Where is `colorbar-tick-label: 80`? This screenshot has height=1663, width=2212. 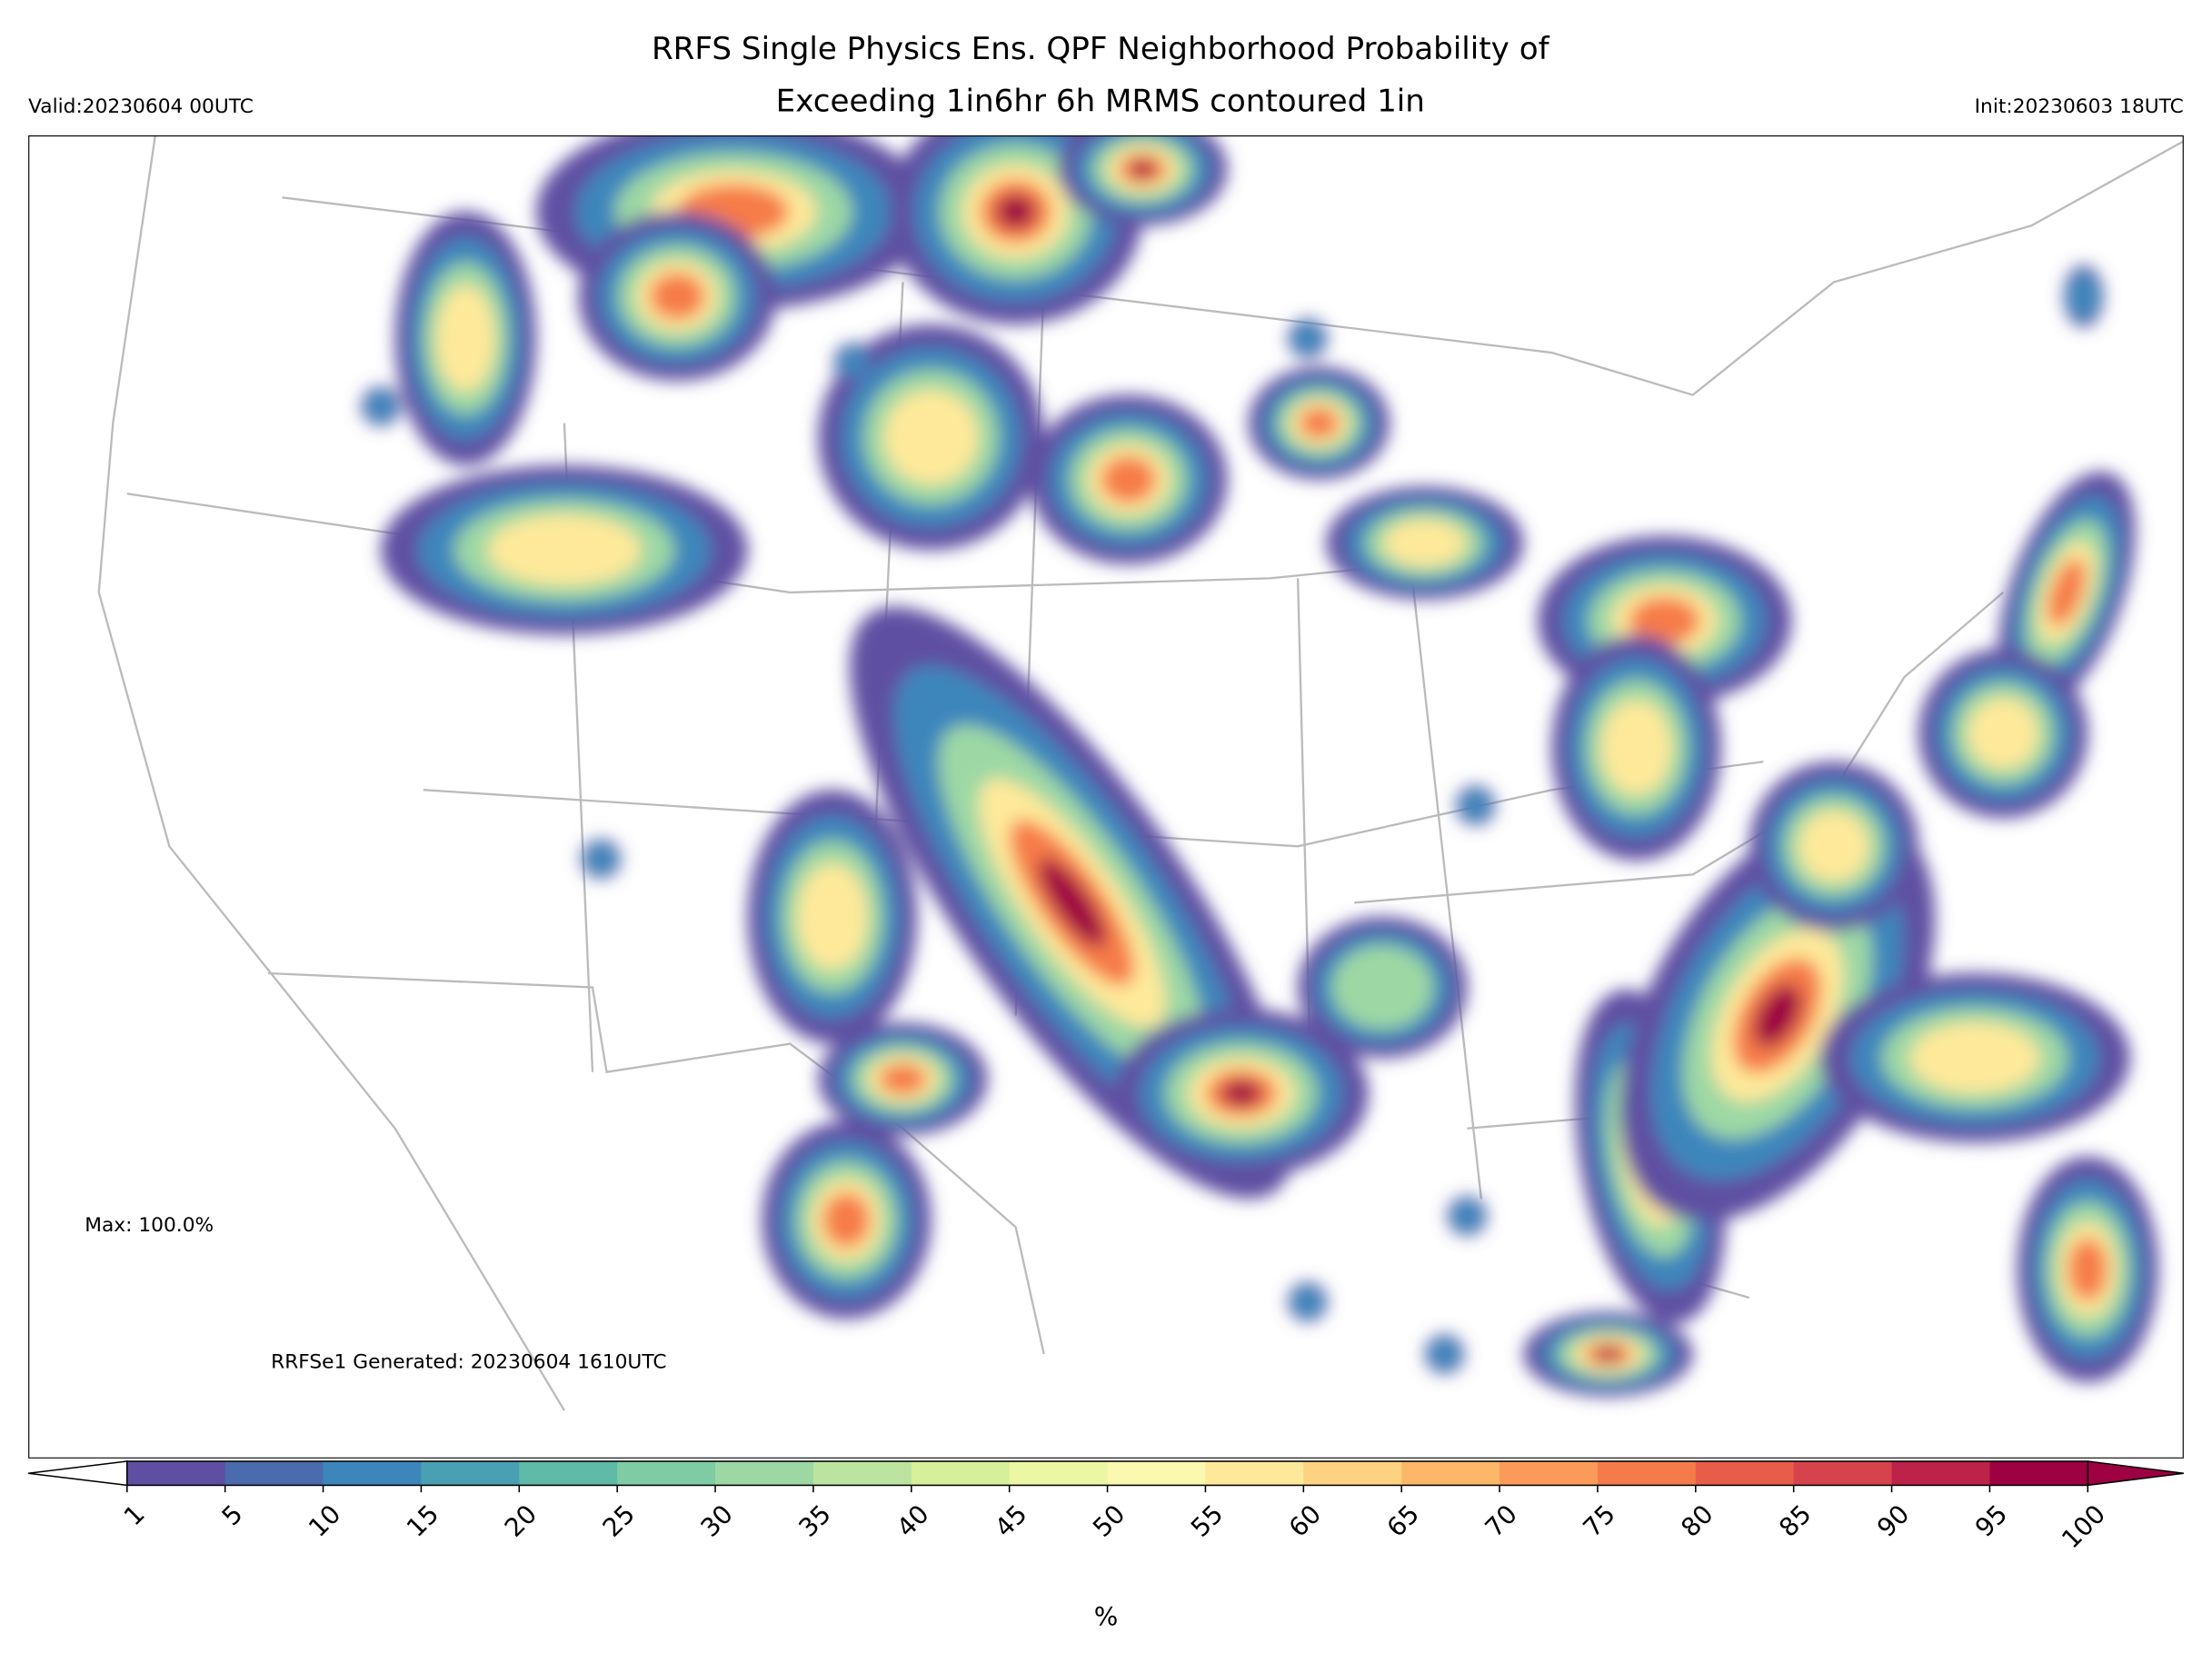 colorbar-tick-label: 80 is located at coordinates (1697, 1520).